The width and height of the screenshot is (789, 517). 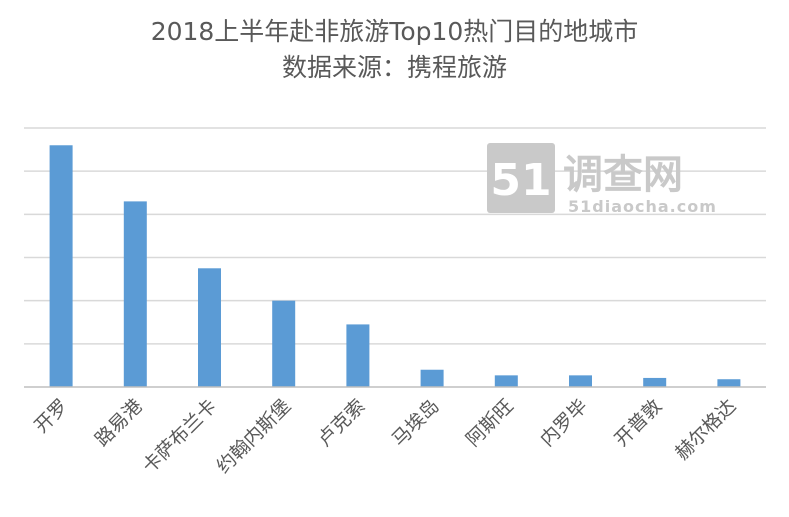 I want to click on x-tick-label: 开罗, so click(x=51, y=416).